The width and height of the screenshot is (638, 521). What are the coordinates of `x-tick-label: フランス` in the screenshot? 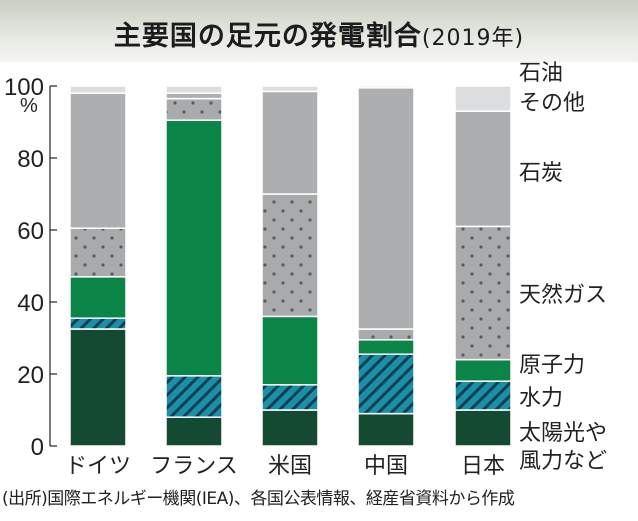 It's located at (194, 466).